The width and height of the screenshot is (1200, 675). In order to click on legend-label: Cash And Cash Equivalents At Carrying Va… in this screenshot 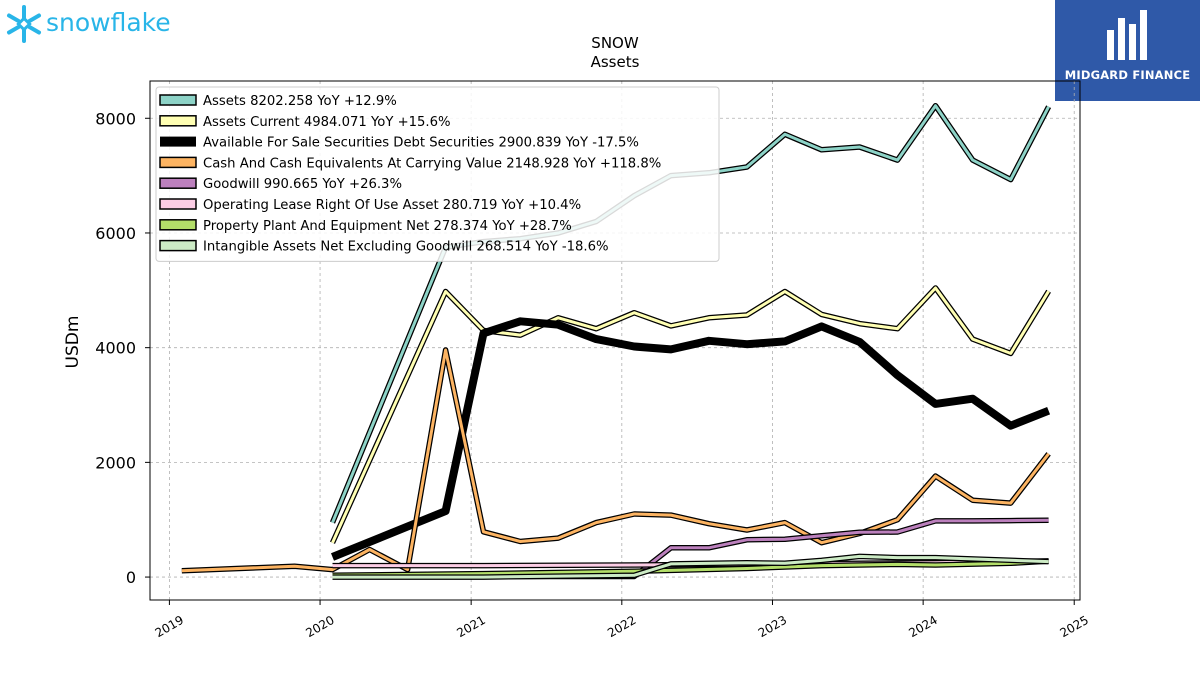, I will do `click(432, 163)`.